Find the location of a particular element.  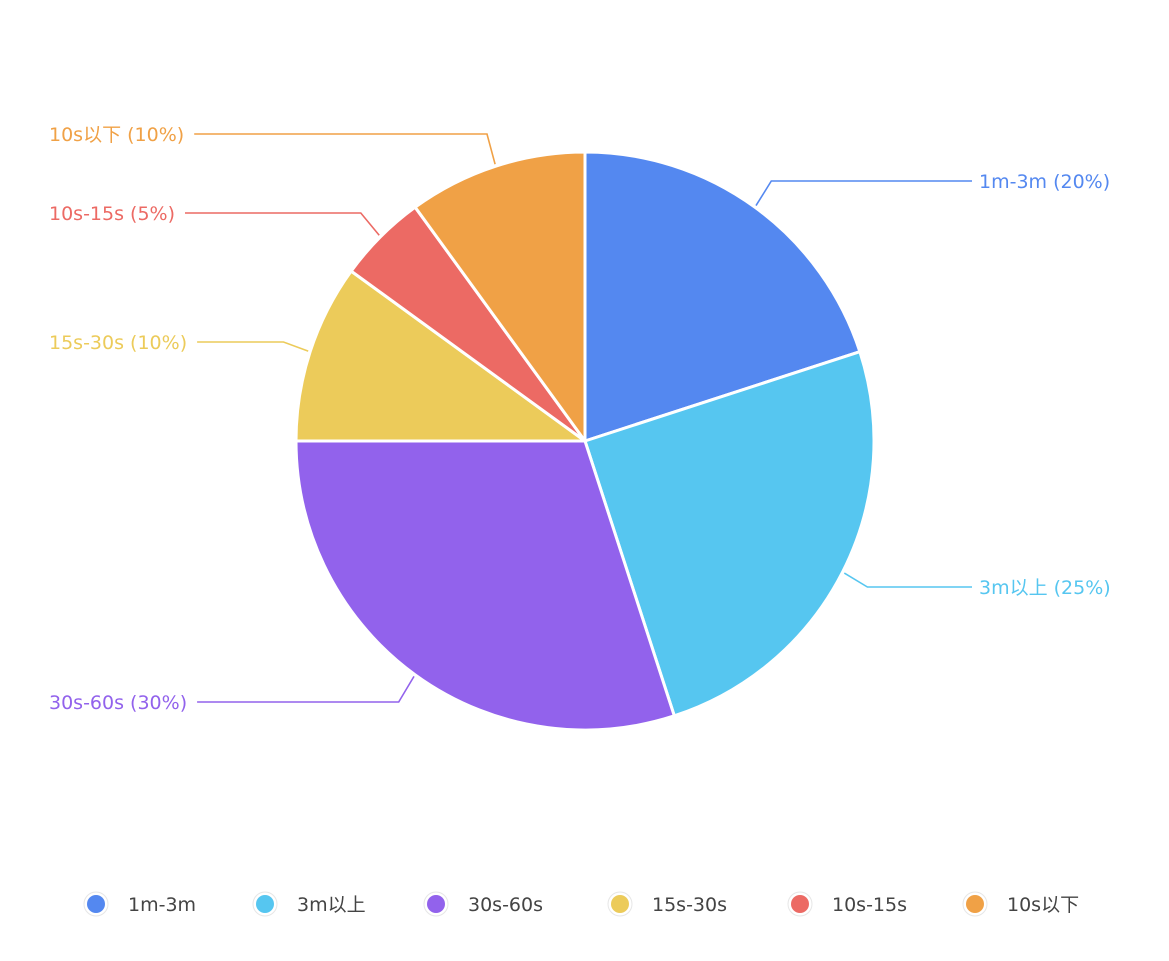

legend-marker-30s-60s is located at coordinates (436, 904).